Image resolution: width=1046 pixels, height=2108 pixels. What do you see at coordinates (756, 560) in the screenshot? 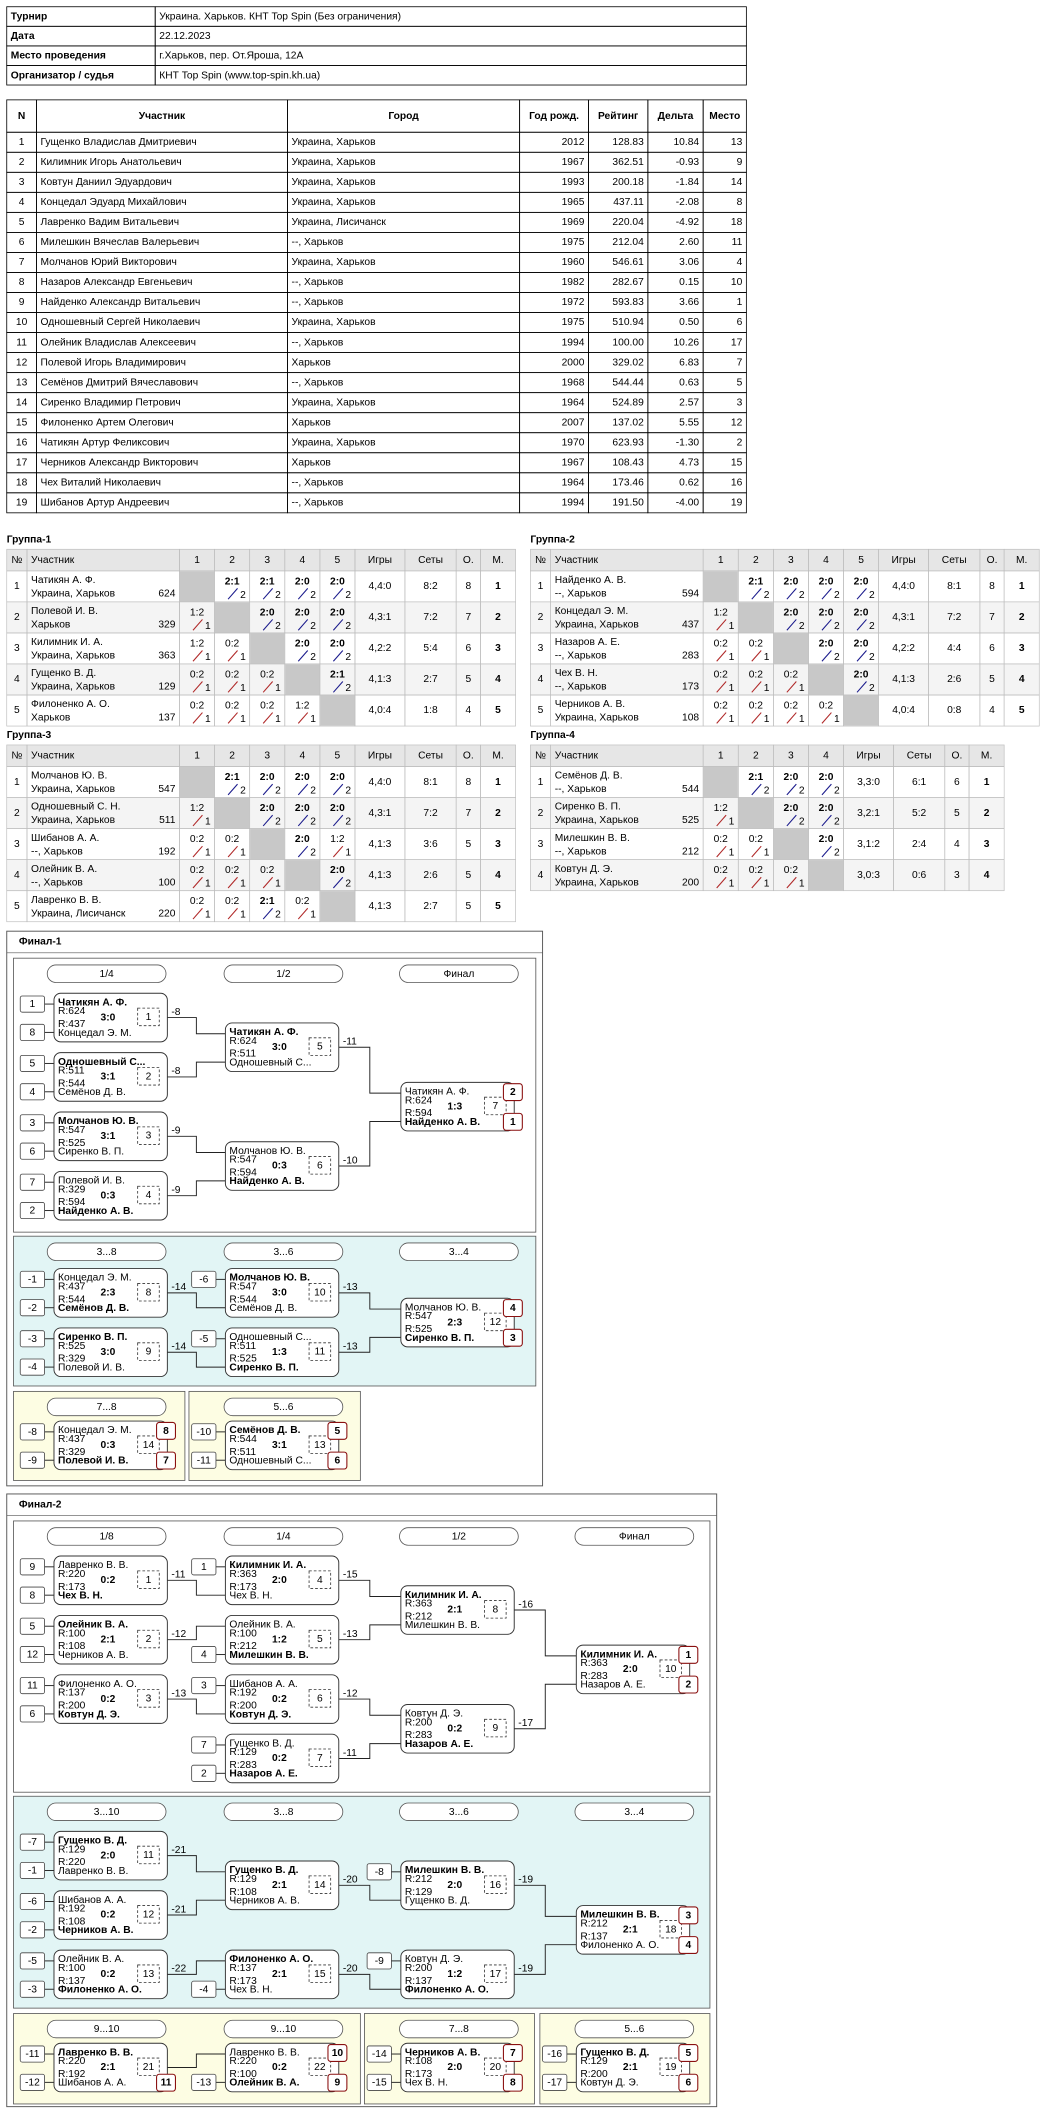
I see `column-header: 2` at bounding box center [756, 560].